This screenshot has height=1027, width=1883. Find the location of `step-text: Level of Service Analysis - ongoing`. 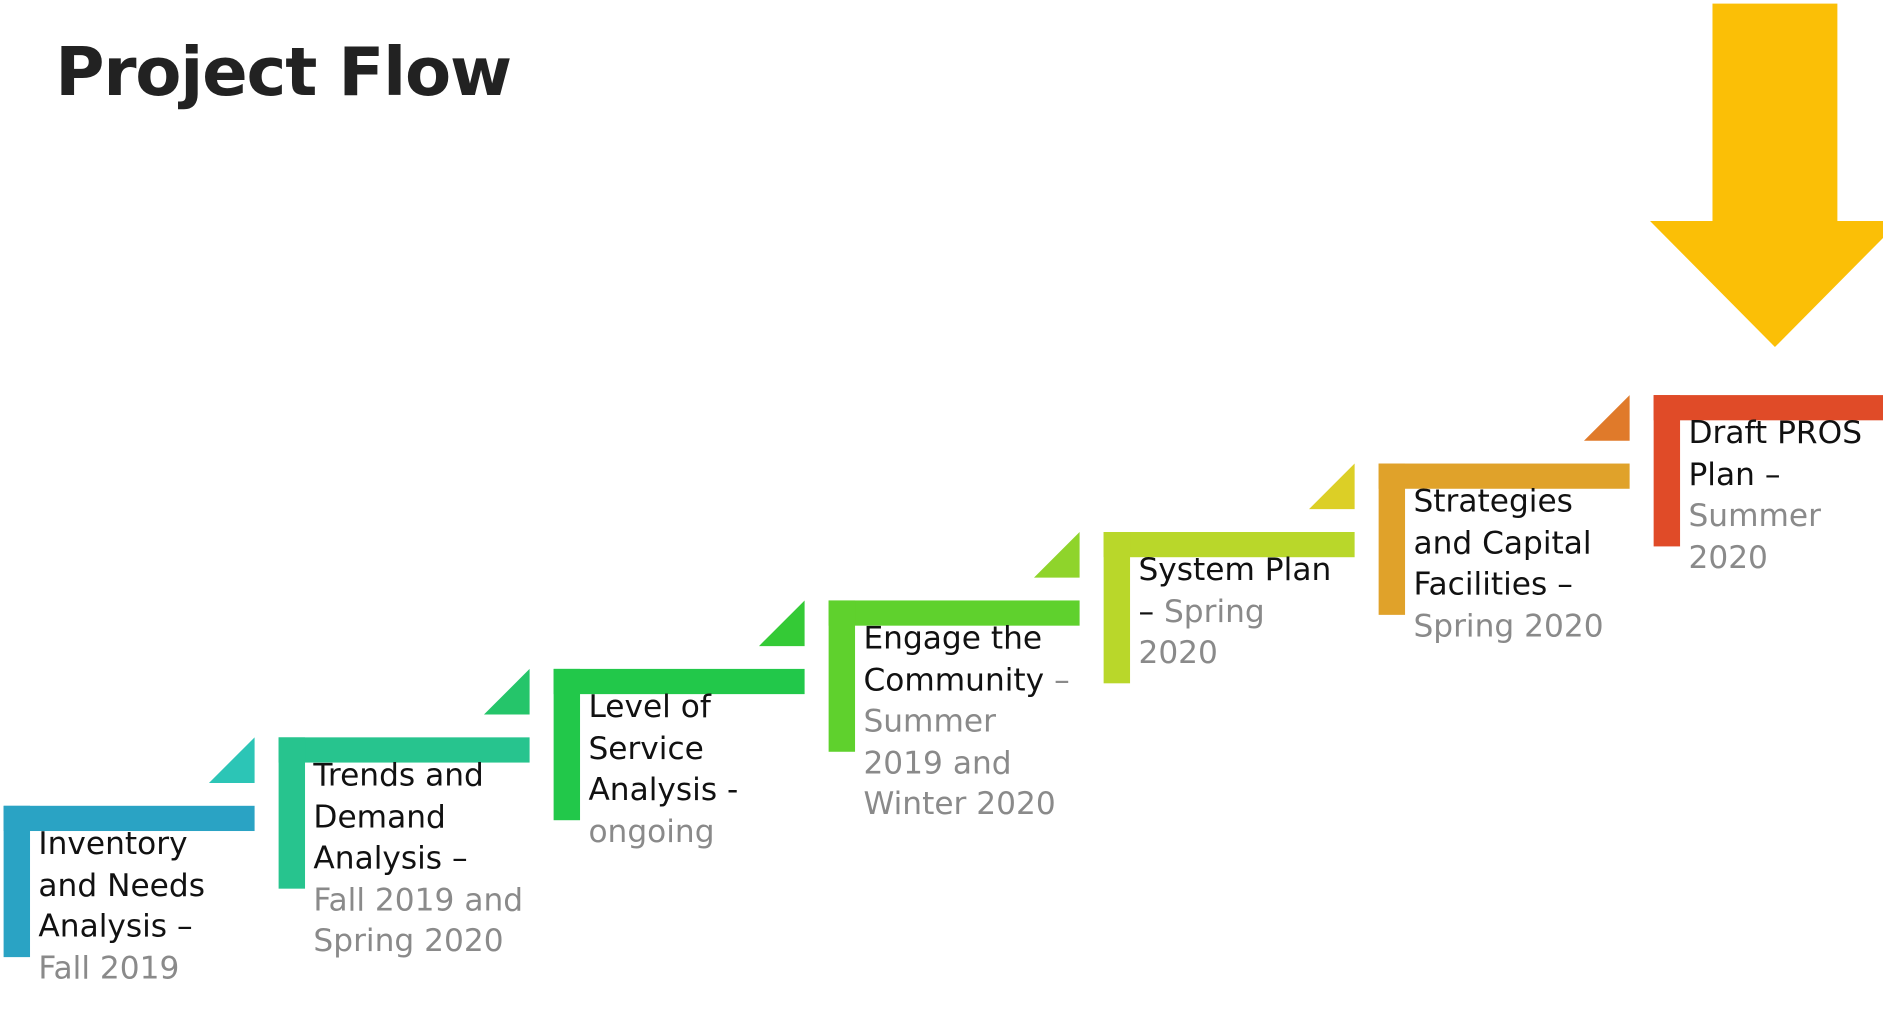

step-text: Level of Service Analysis - ongoing is located at coordinates (695, 770).